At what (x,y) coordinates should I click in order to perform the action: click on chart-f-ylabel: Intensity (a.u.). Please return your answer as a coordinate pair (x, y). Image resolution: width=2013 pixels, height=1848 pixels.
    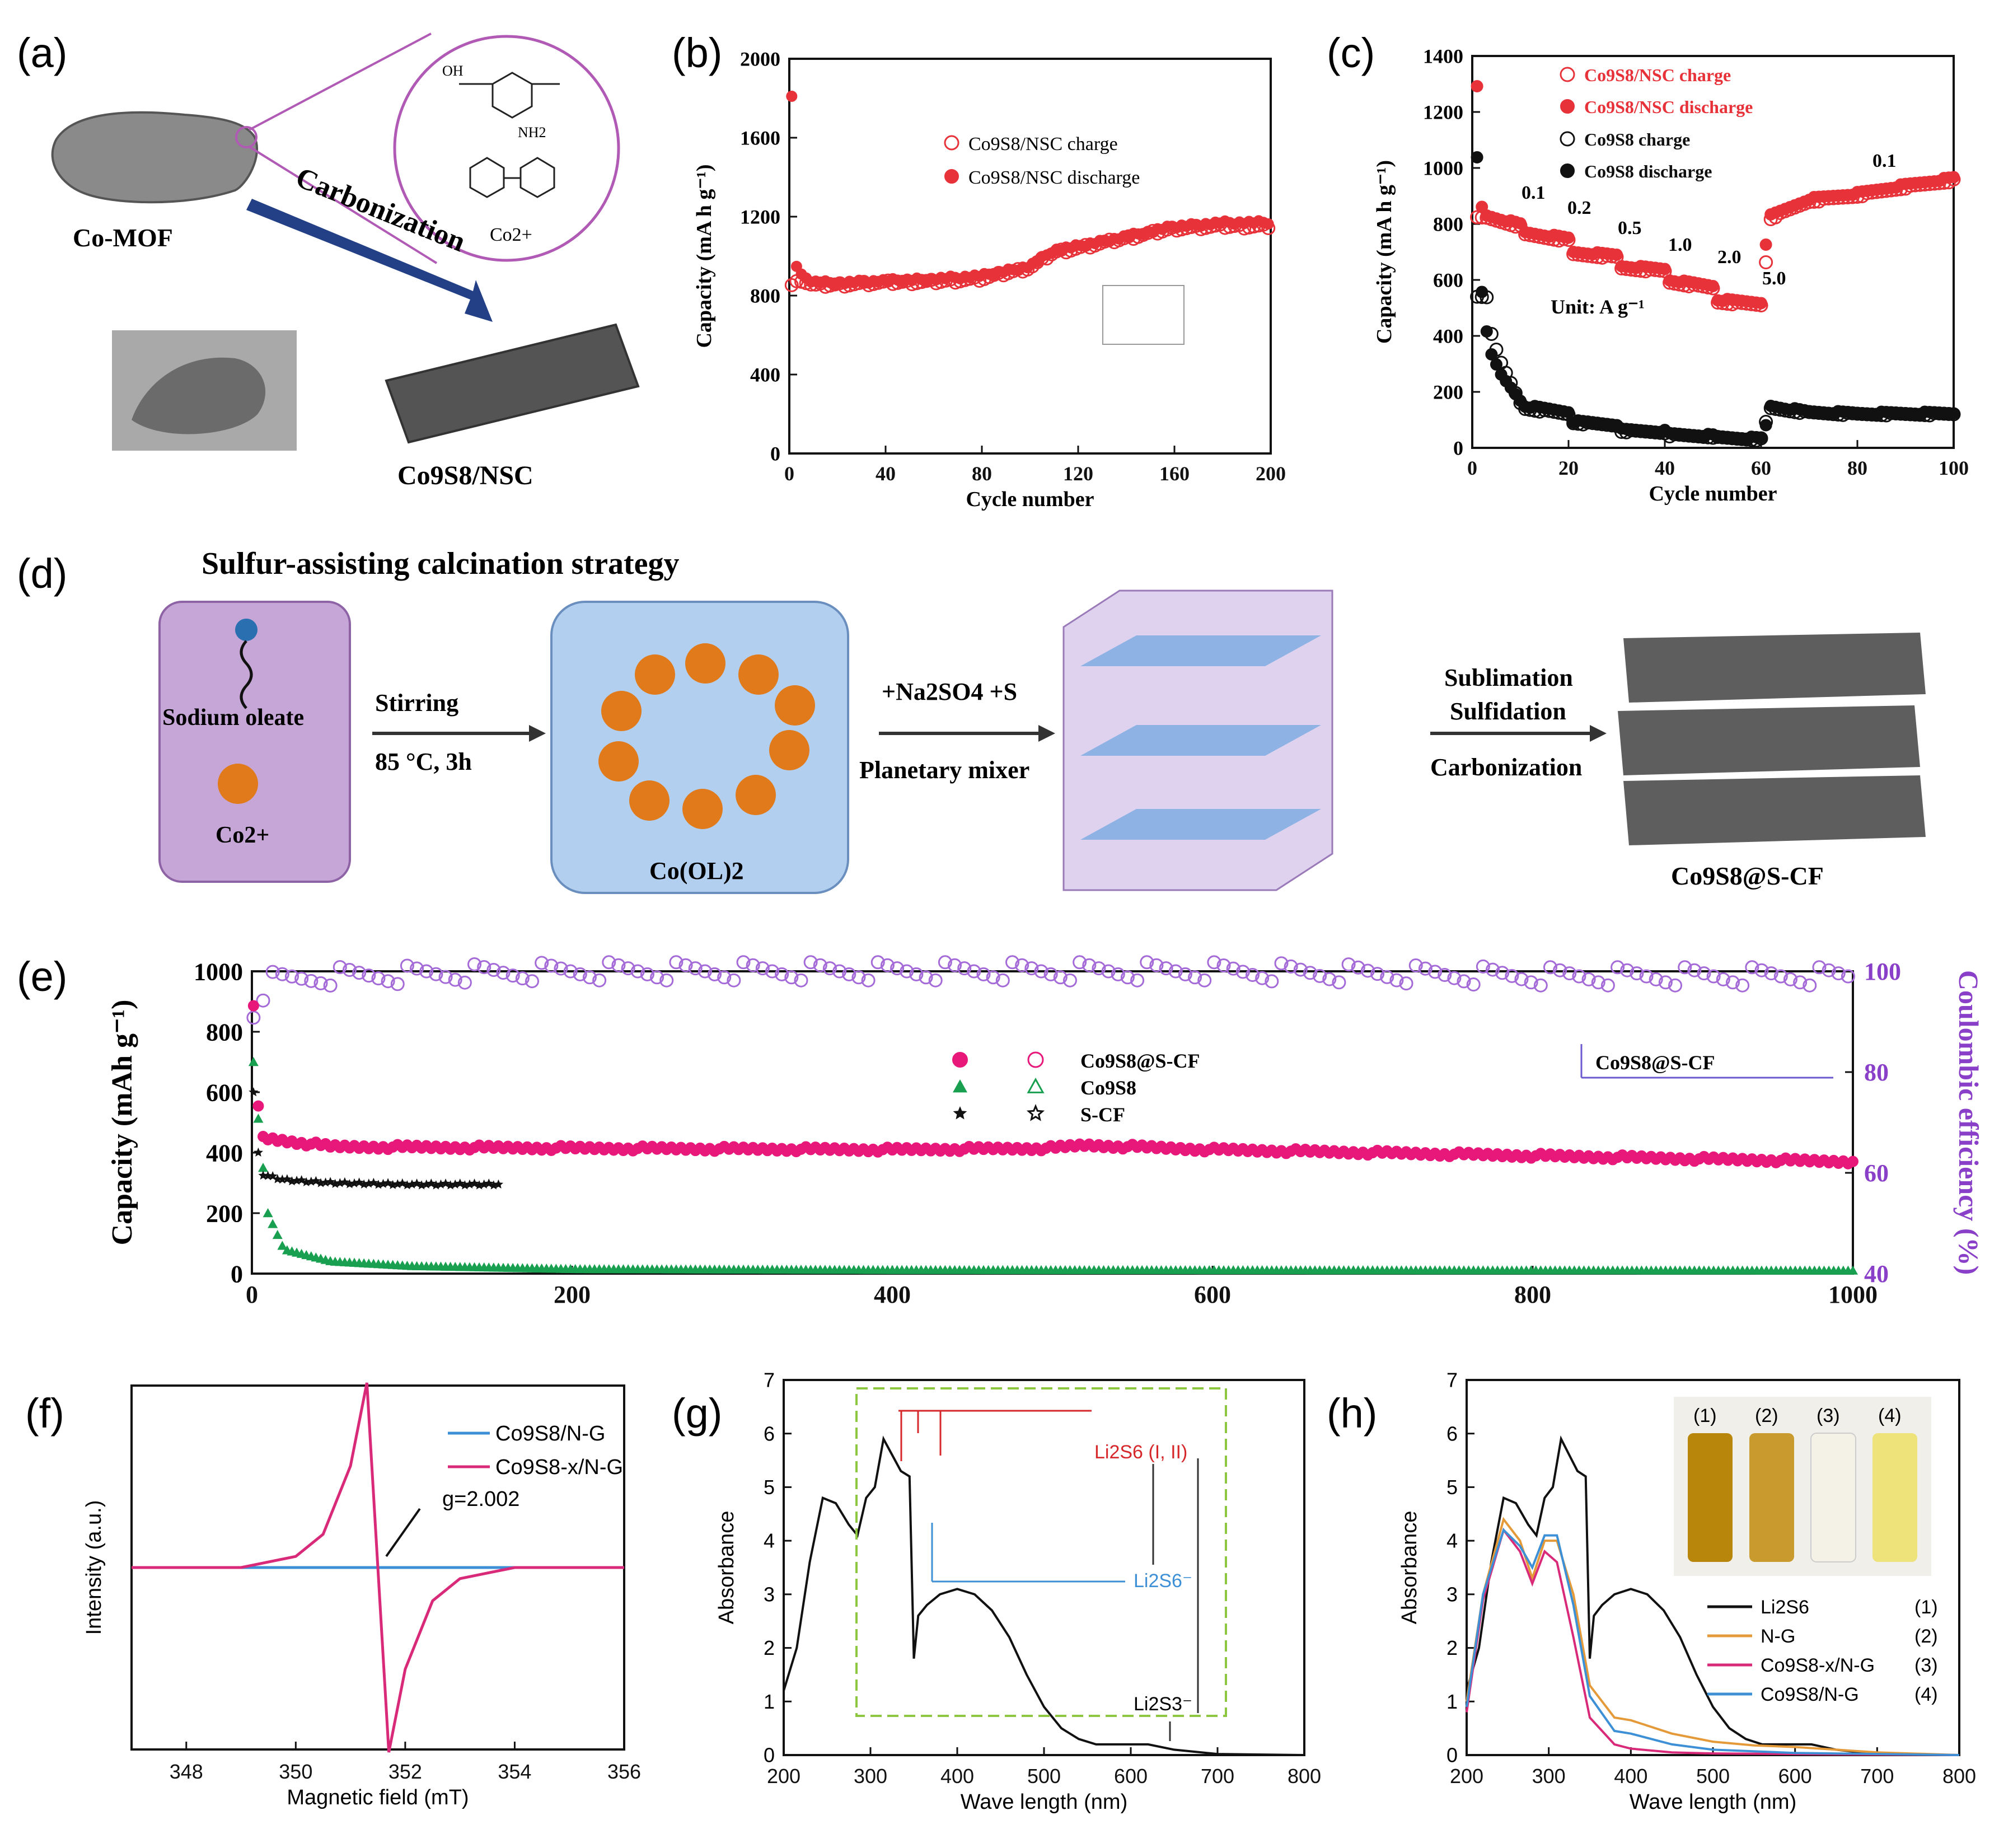
    Looking at the image, I should click on (94, 1567).